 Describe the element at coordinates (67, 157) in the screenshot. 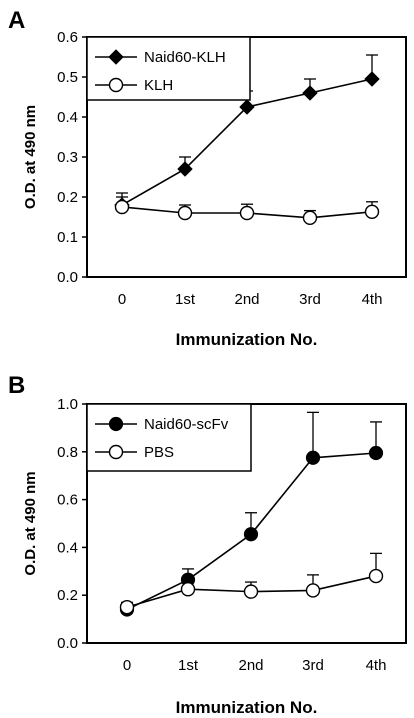

I see `y-tick-label: 0.3` at that location.